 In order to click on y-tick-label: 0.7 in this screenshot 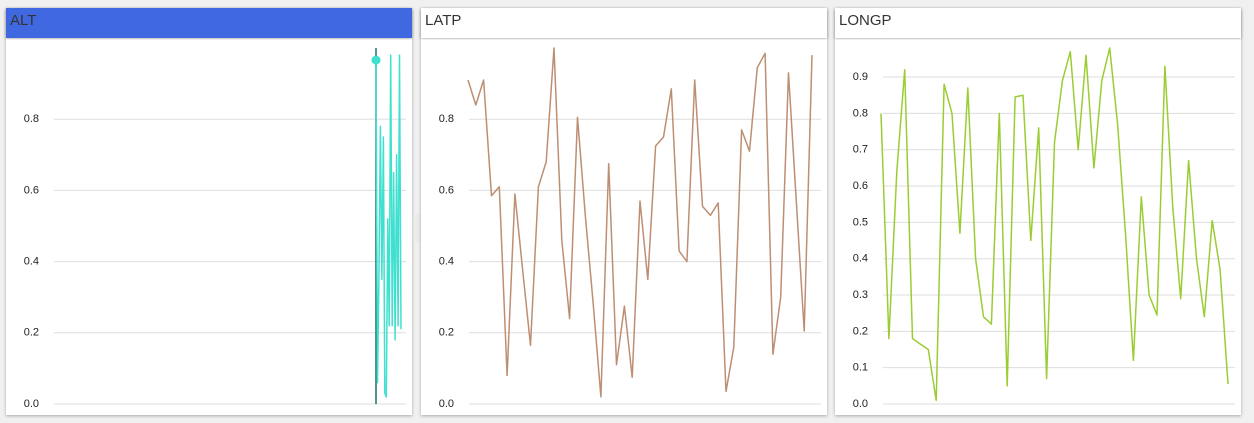, I will do `click(860, 150)`.